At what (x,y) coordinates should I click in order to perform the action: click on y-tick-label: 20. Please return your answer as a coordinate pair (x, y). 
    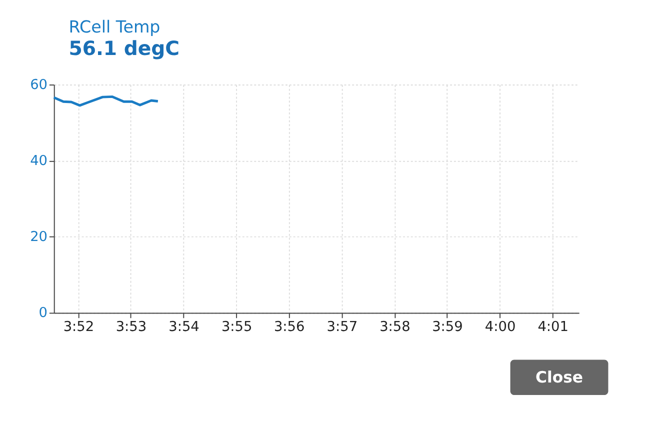
    Looking at the image, I should click on (39, 237).